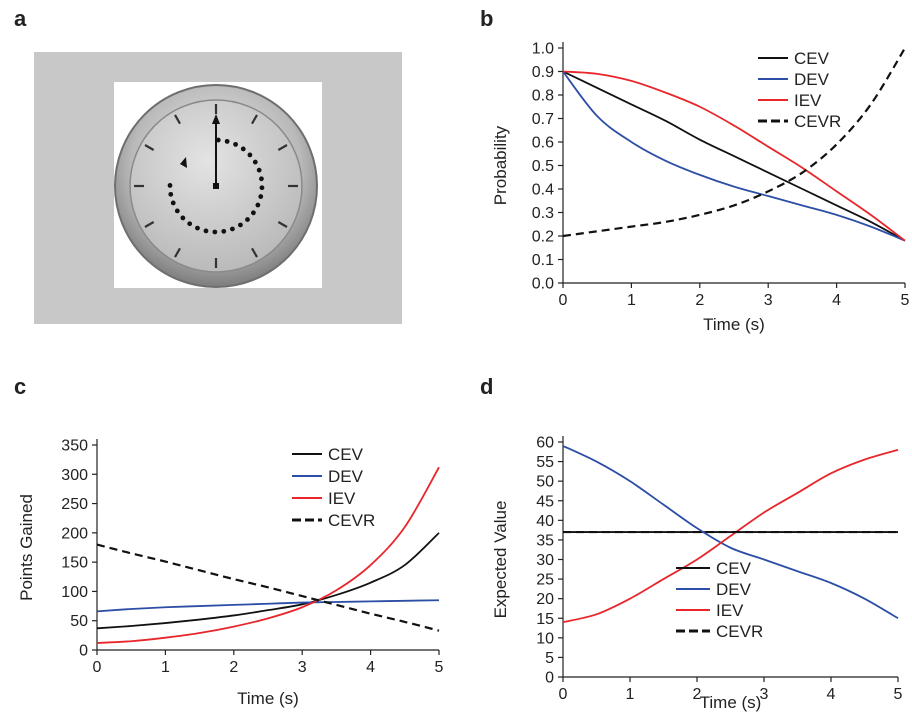 This screenshot has width=912, height=716. I want to click on y-tick-label: 0.2, so click(543, 237).